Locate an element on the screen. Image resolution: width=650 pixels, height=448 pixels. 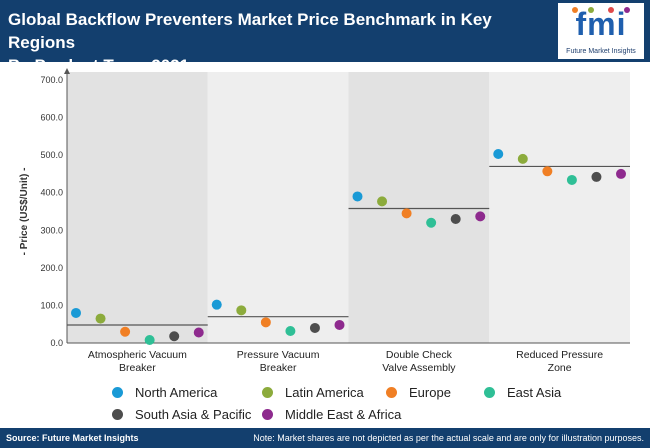
y-tick-label: 200.0 is located at coordinates (51, 268).